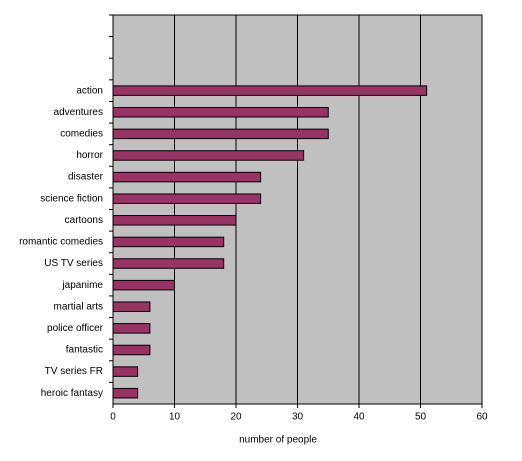  I want to click on y-tick-label: adventures, so click(78, 112).